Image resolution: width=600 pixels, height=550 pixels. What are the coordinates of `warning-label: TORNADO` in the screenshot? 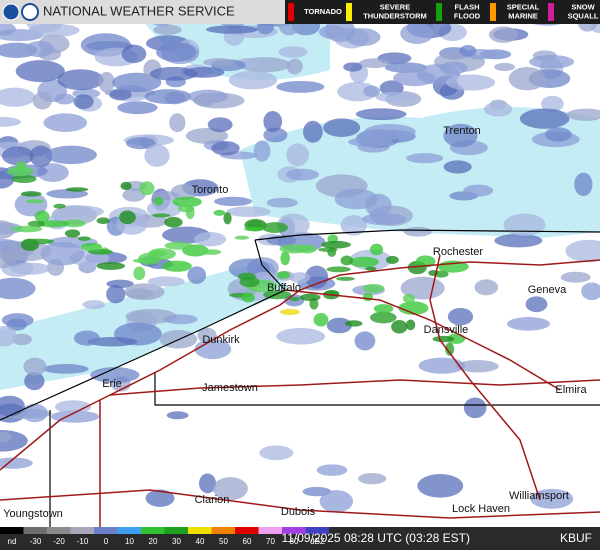 It's located at (323, 11).